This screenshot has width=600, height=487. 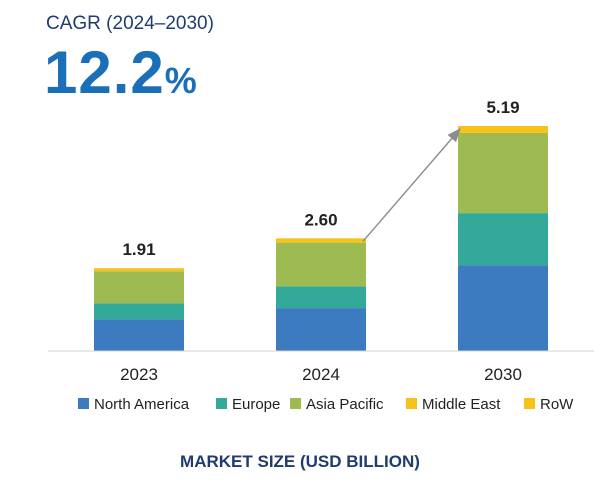 I want to click on cagr-unit: %, so click(x=181, y=80).